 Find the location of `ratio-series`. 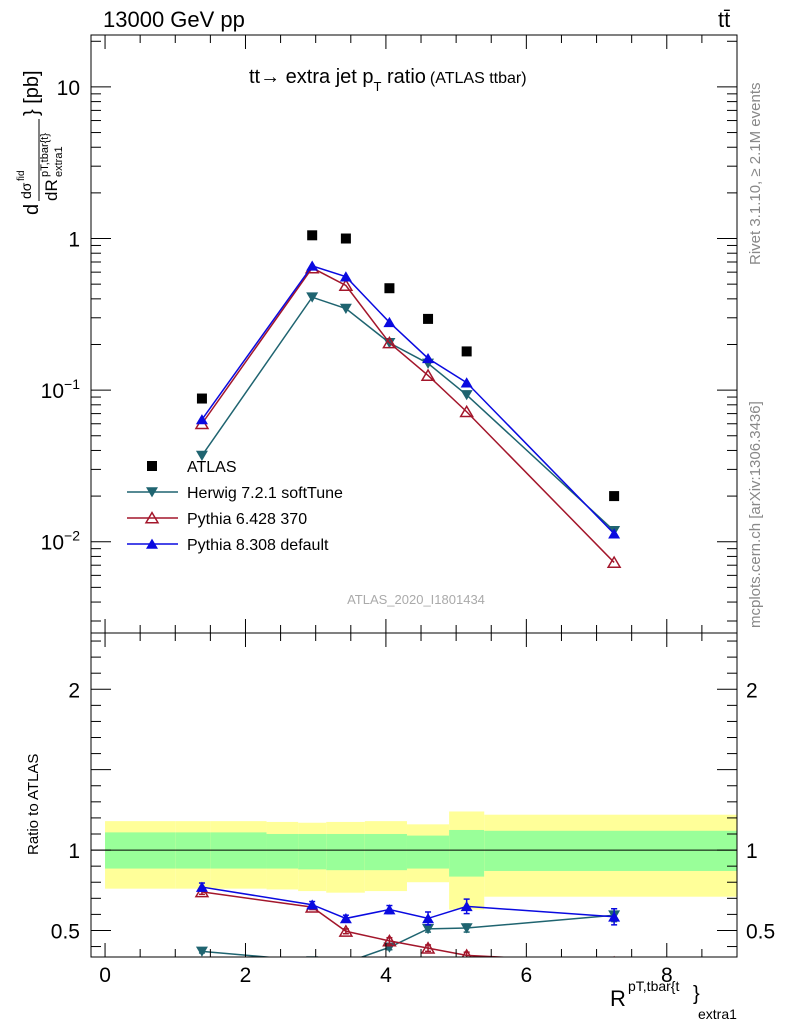

ratio-series is located at coordinates (407, 924).